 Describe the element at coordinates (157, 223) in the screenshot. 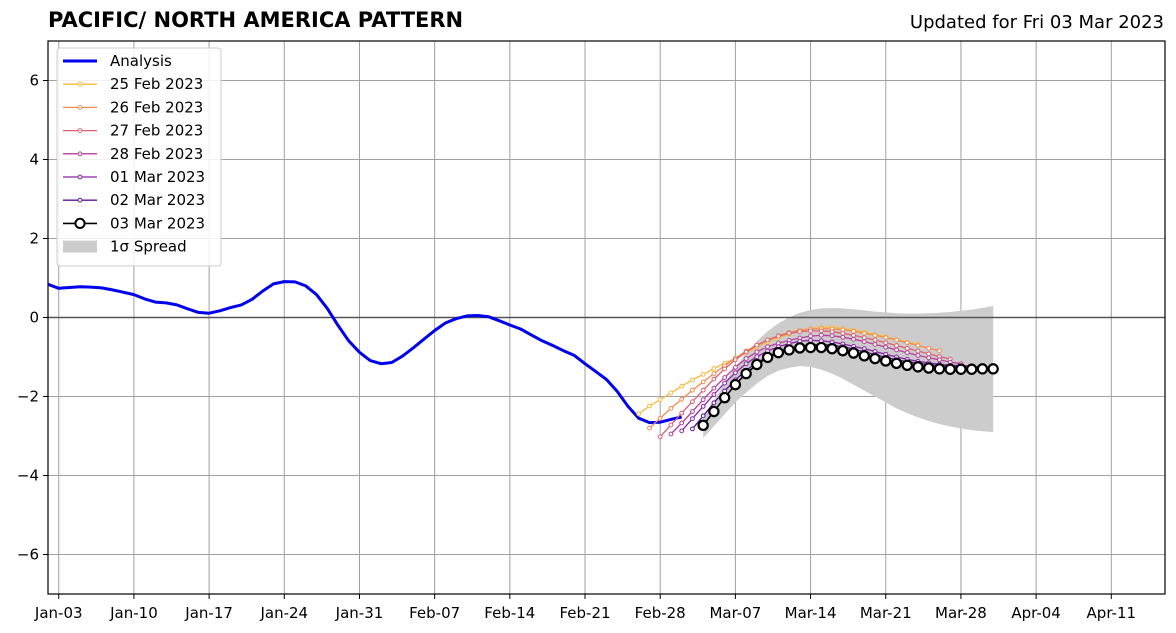

I see `legend-label: 03 Mar 2023` at that location.